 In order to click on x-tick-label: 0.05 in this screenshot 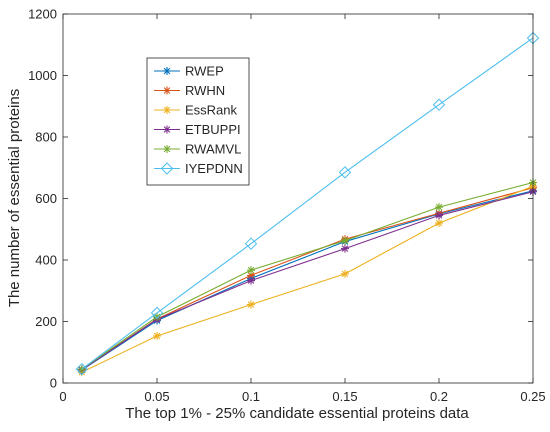, I will do `click(156, 396)`.